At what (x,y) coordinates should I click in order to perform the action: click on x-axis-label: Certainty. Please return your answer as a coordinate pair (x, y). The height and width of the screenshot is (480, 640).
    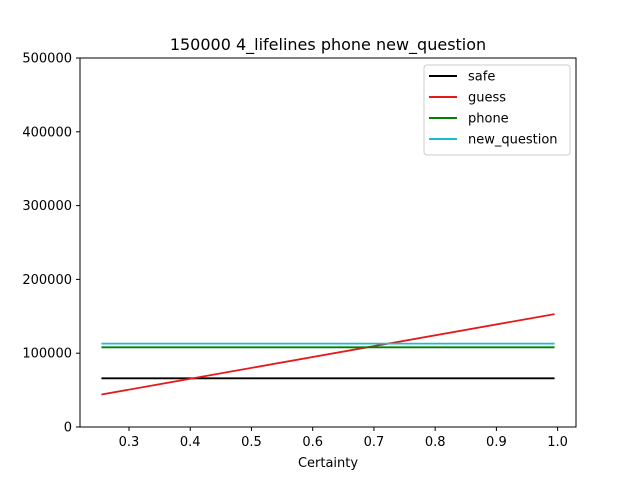
    Looking at the image, I should click on (328, 463).